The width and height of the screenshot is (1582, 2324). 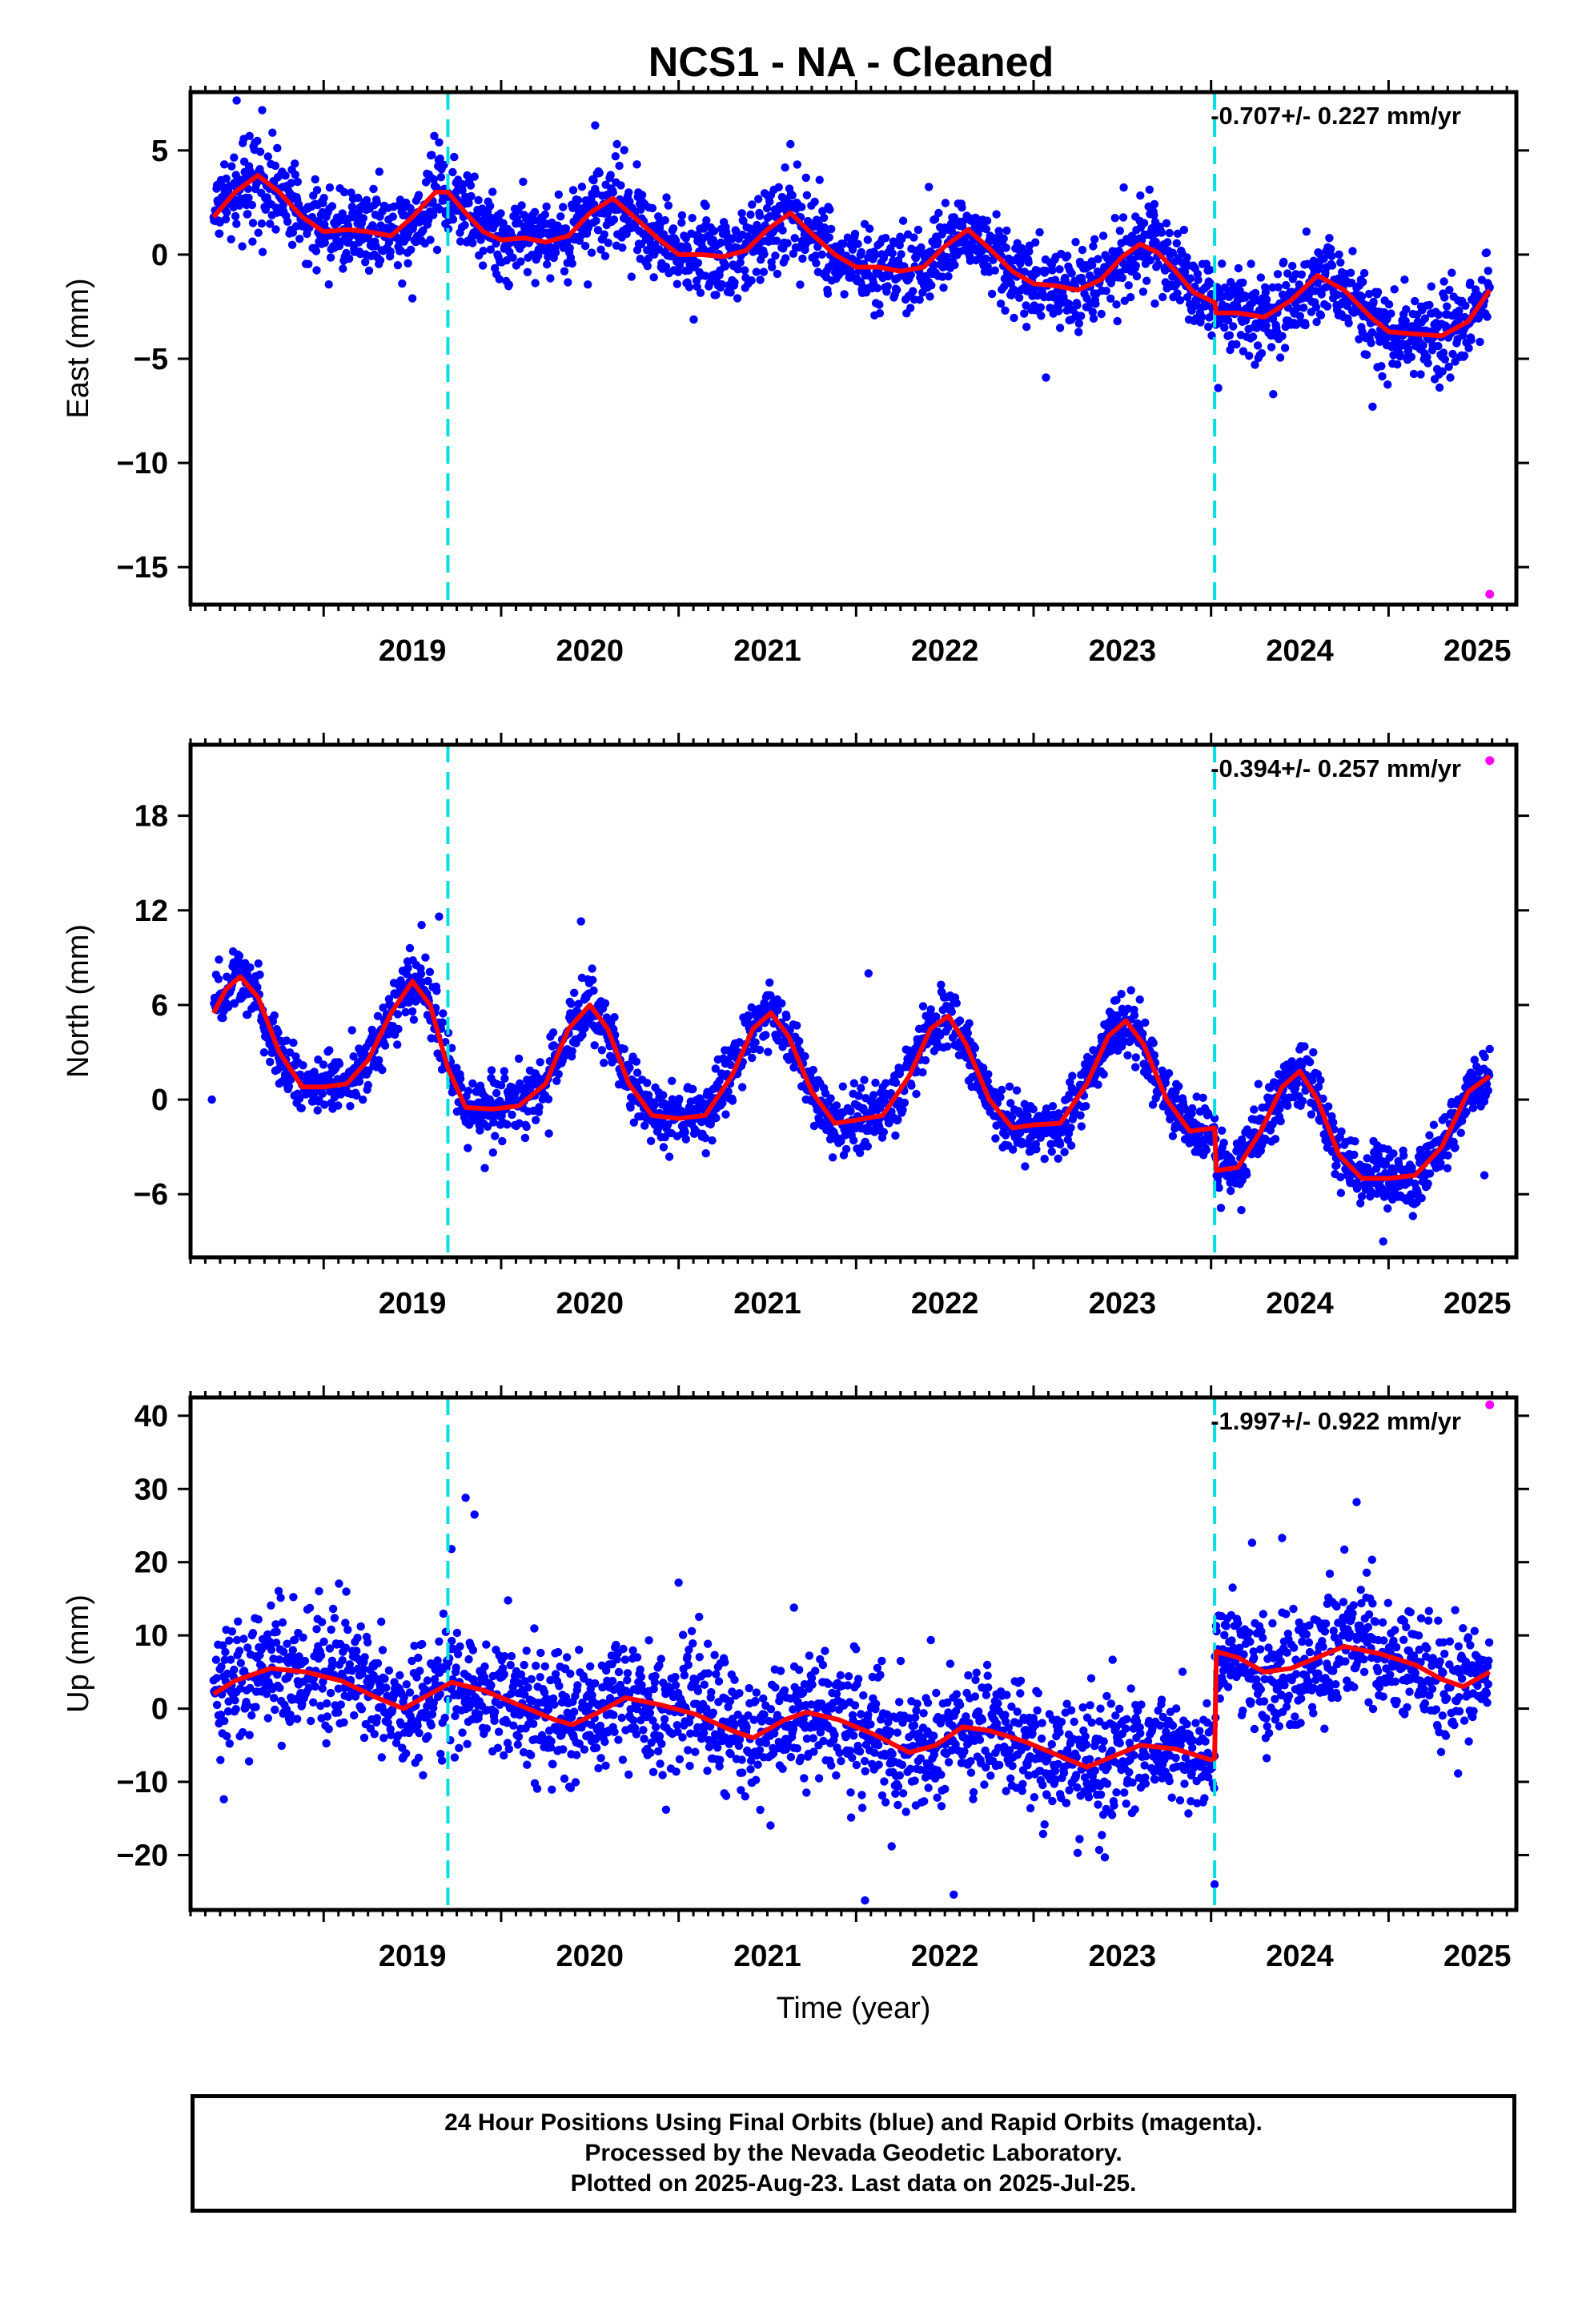 What do you see at coordinates (1336, 116) in the screenshot?
I see `velocity-rate-label-east: -0.707+/- 0.227 mm/yr` at bounding box center [1336, 116].